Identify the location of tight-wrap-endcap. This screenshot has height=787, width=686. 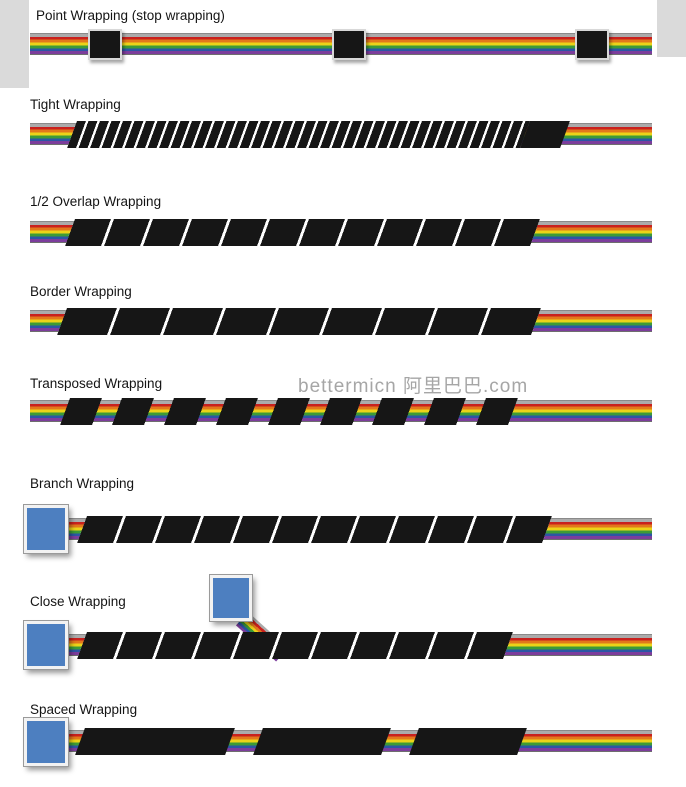
(545, 134).